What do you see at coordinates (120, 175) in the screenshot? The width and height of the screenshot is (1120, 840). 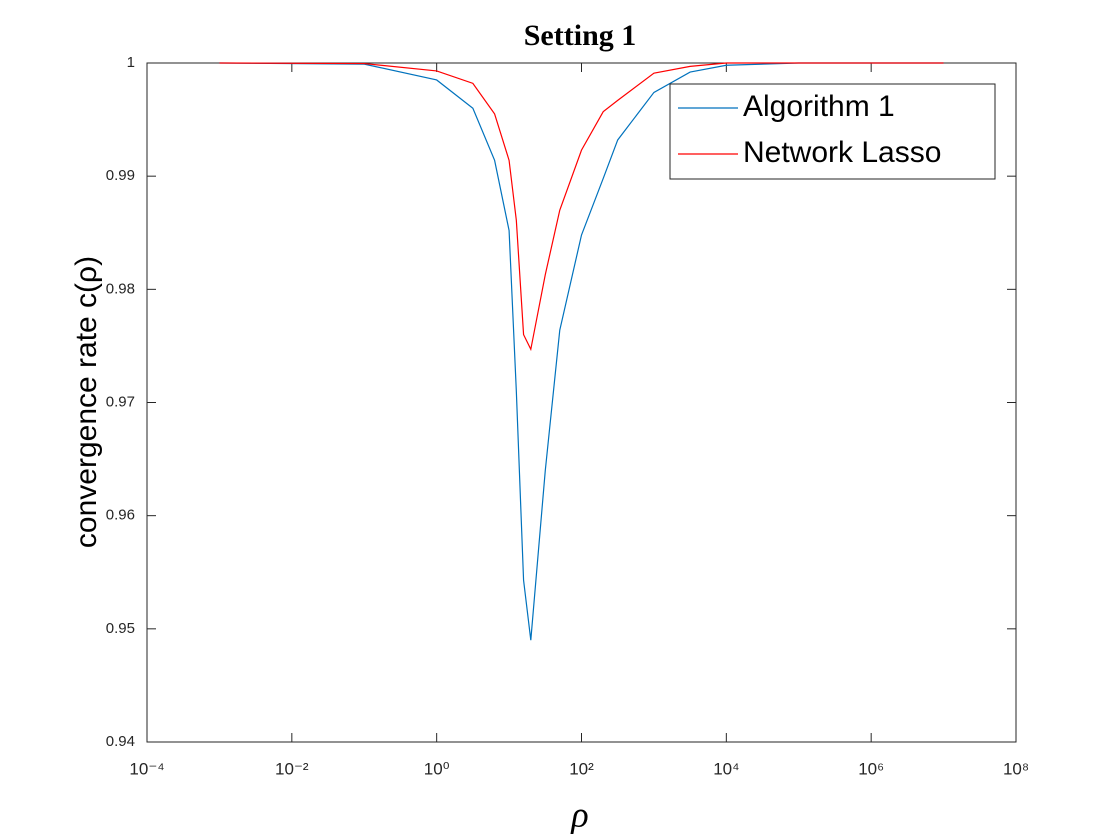 I see `y-tick-label: 0.99` at bounding box center [120, 175].